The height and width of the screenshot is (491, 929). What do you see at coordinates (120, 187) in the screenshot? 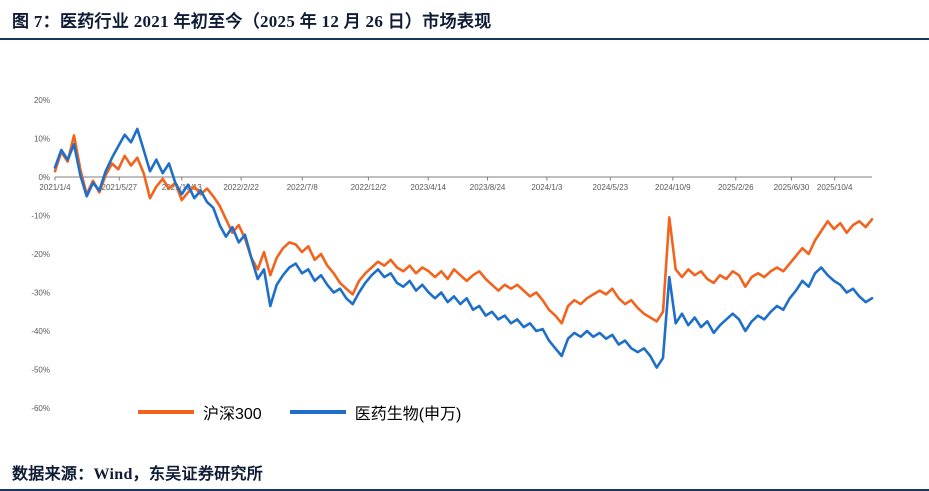
I see `x-axis-label: 2021/5/27` at bounding box center [120, 187].